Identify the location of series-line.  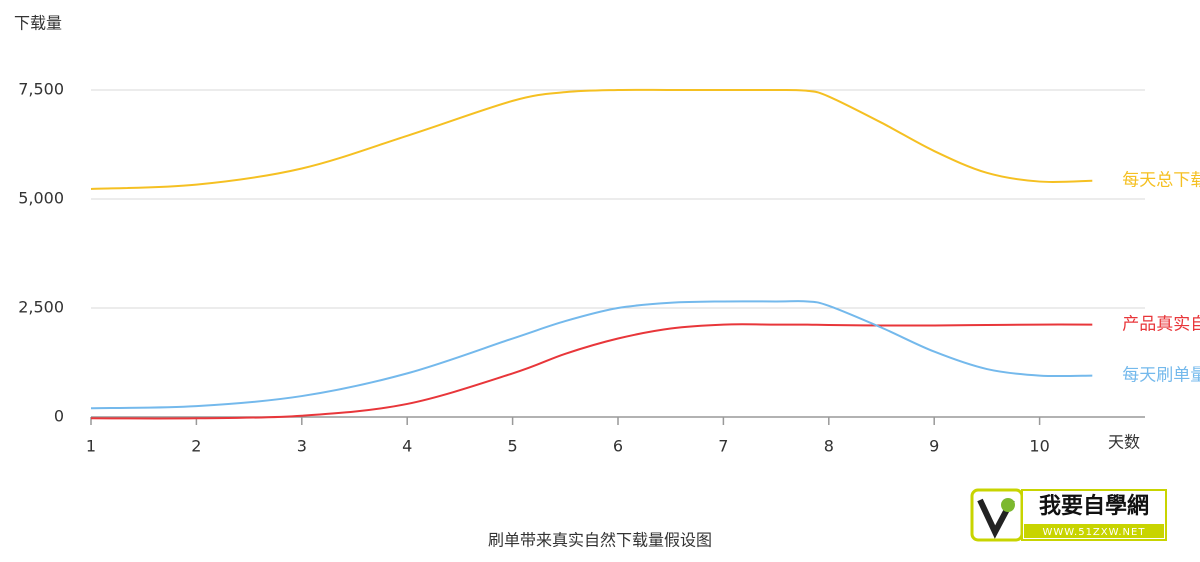
(591, 371).